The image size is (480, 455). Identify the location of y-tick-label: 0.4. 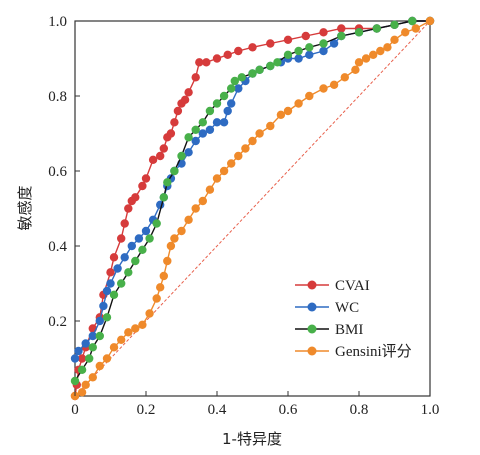
(57, 247).